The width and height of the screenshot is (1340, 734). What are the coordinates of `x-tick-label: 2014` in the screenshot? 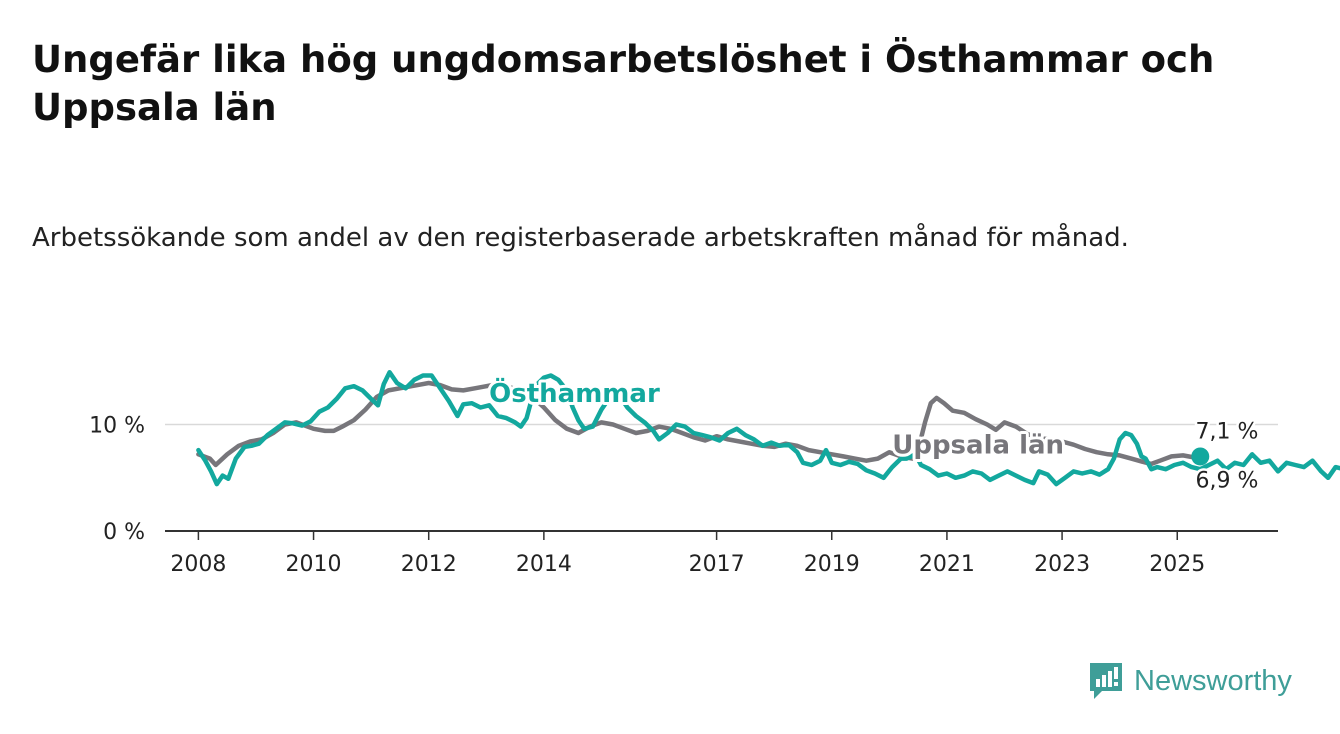 It's located at (544, 564).